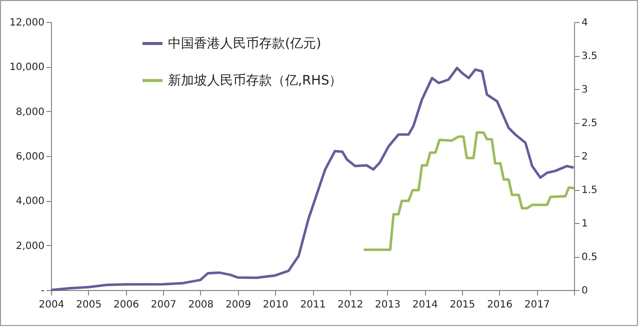  What do you see at coordinates (351, 305) in the screenshot?
I see `x-tick-label: 2012` at bounding box center [351, 305].